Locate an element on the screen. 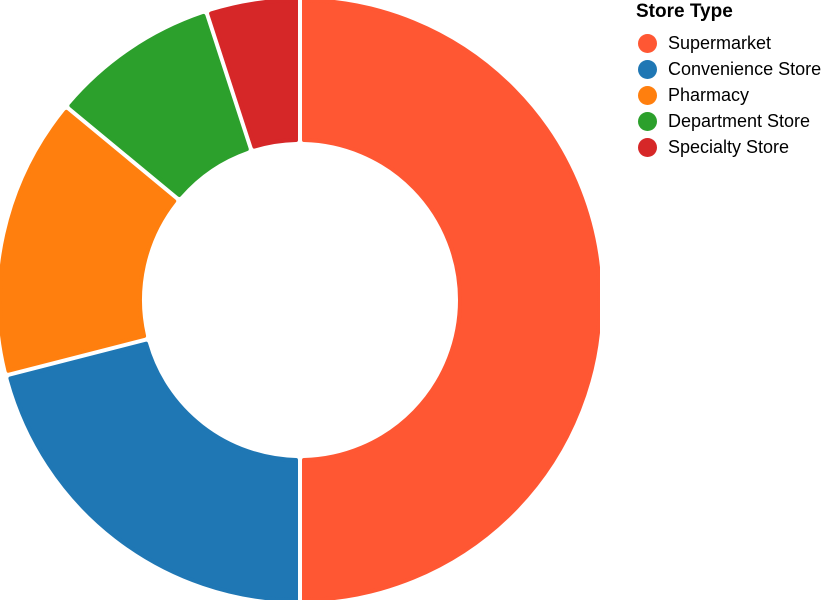 The width and height of the screenshot is (840, 600). legend-item-convenience-store: Convenience Store is located at coordinates (738, 69).